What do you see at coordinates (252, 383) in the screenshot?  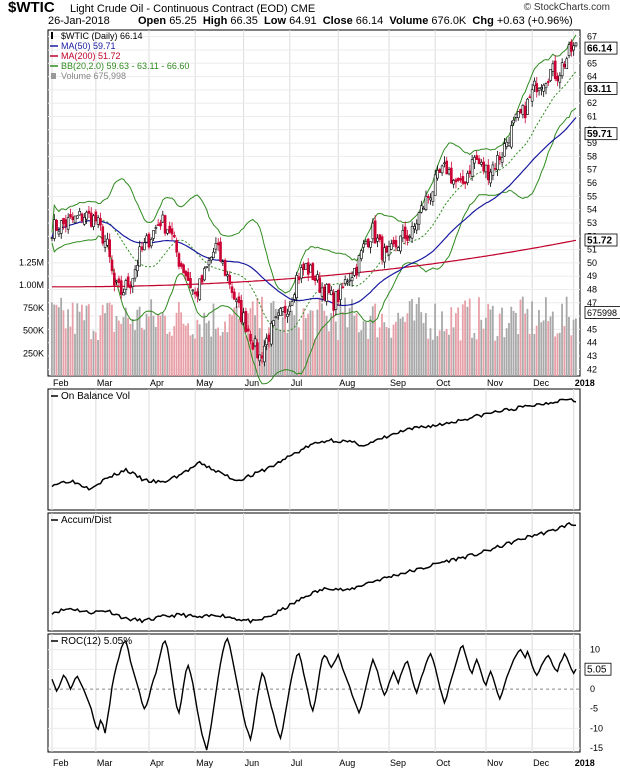 I see `x-tick-label: Jun` at bounding box center [252, 383].